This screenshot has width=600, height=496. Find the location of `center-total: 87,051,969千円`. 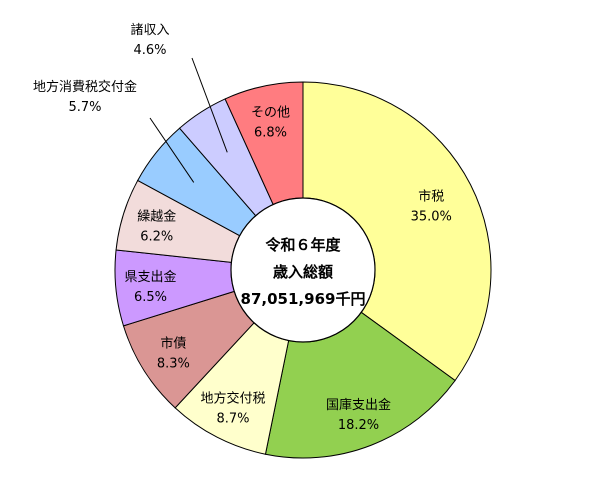

center-total: 87,051,969千円 is located at coordinates (303, 299).